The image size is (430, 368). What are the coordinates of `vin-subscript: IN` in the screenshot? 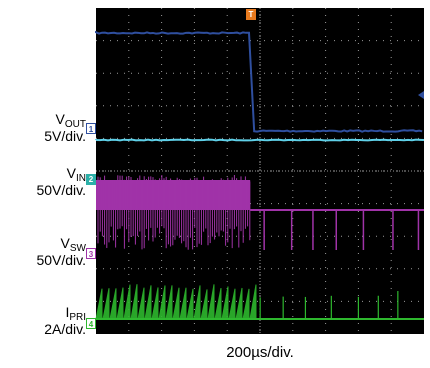 It's located at (81, 178).